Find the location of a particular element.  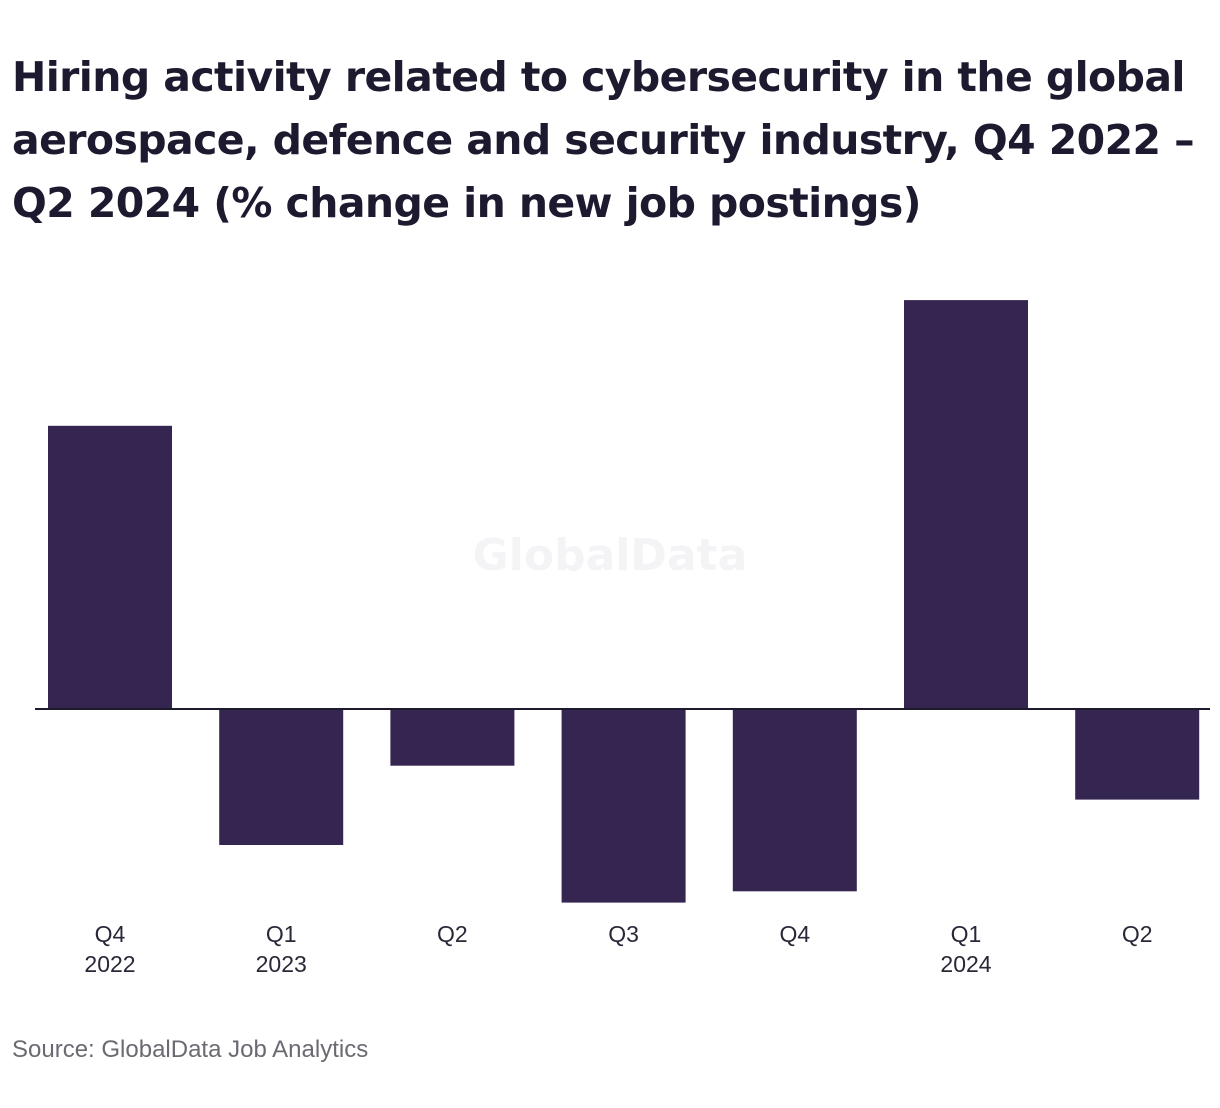

x-tick-year: 2023 is located at coordinates (281, 964).